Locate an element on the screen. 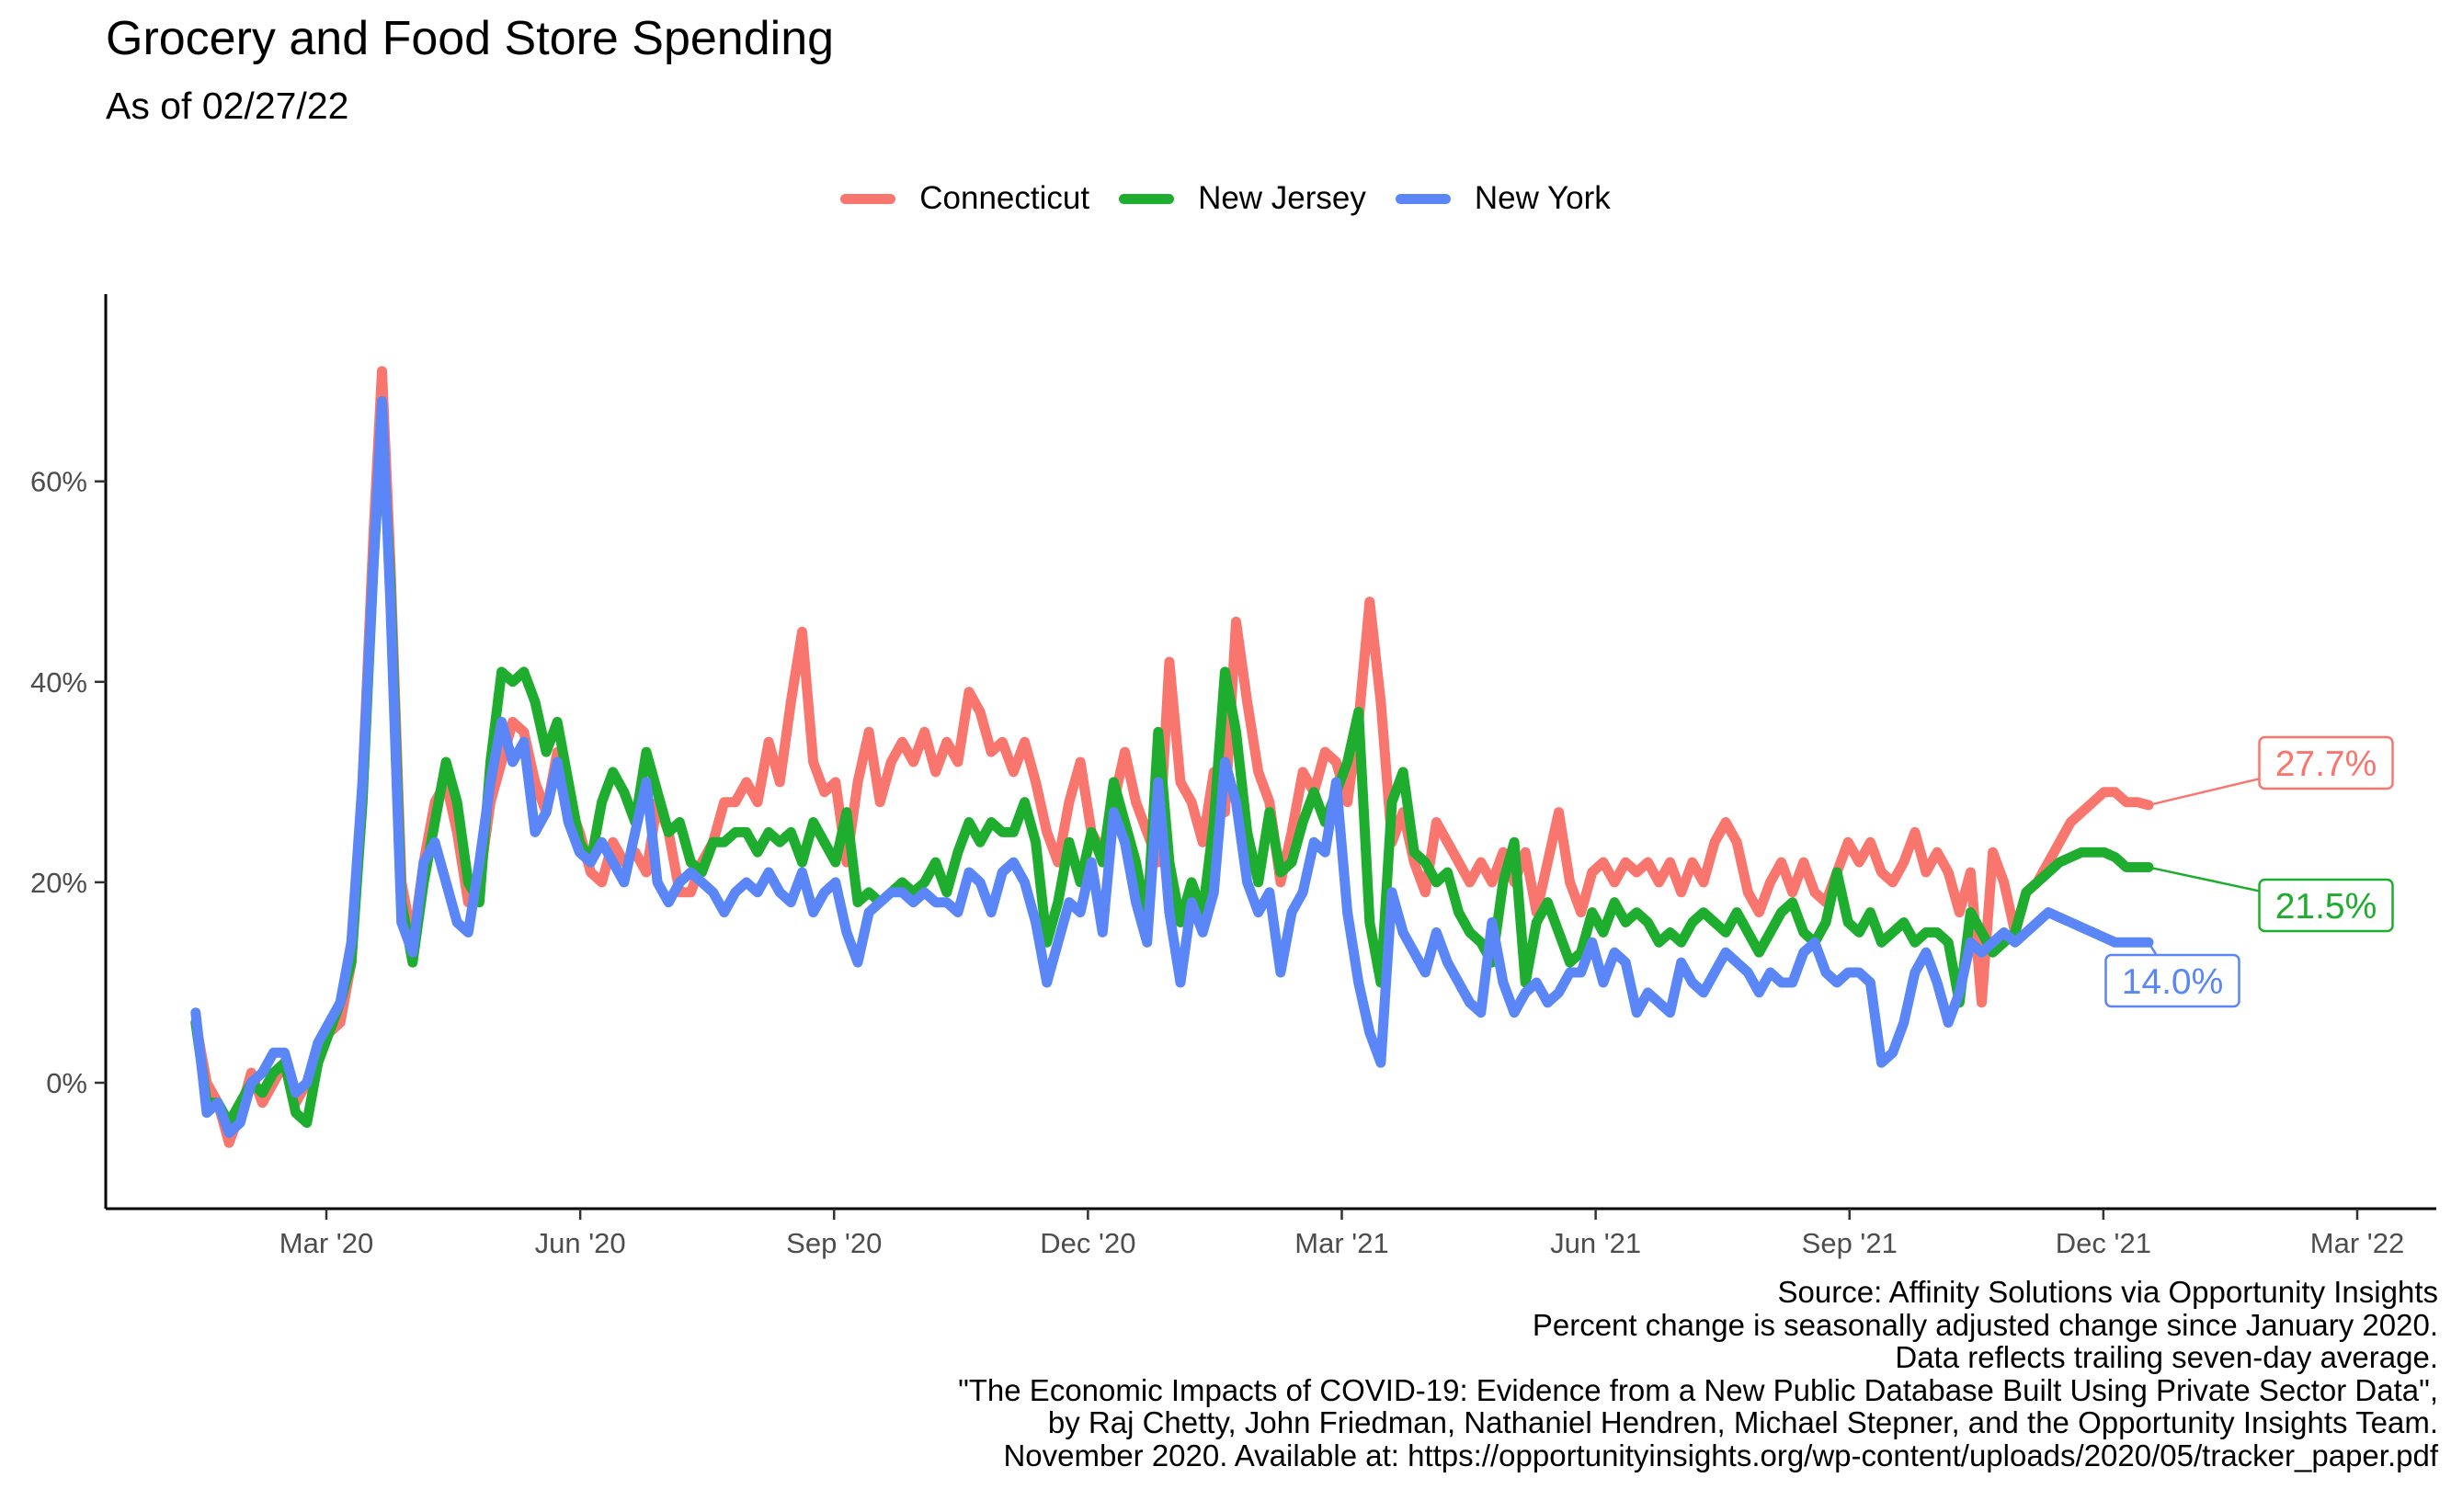 The image size is (2451, 1512). end-labels: 27.7% 21.5% 14.0% is located at coordinates (2249, 871).